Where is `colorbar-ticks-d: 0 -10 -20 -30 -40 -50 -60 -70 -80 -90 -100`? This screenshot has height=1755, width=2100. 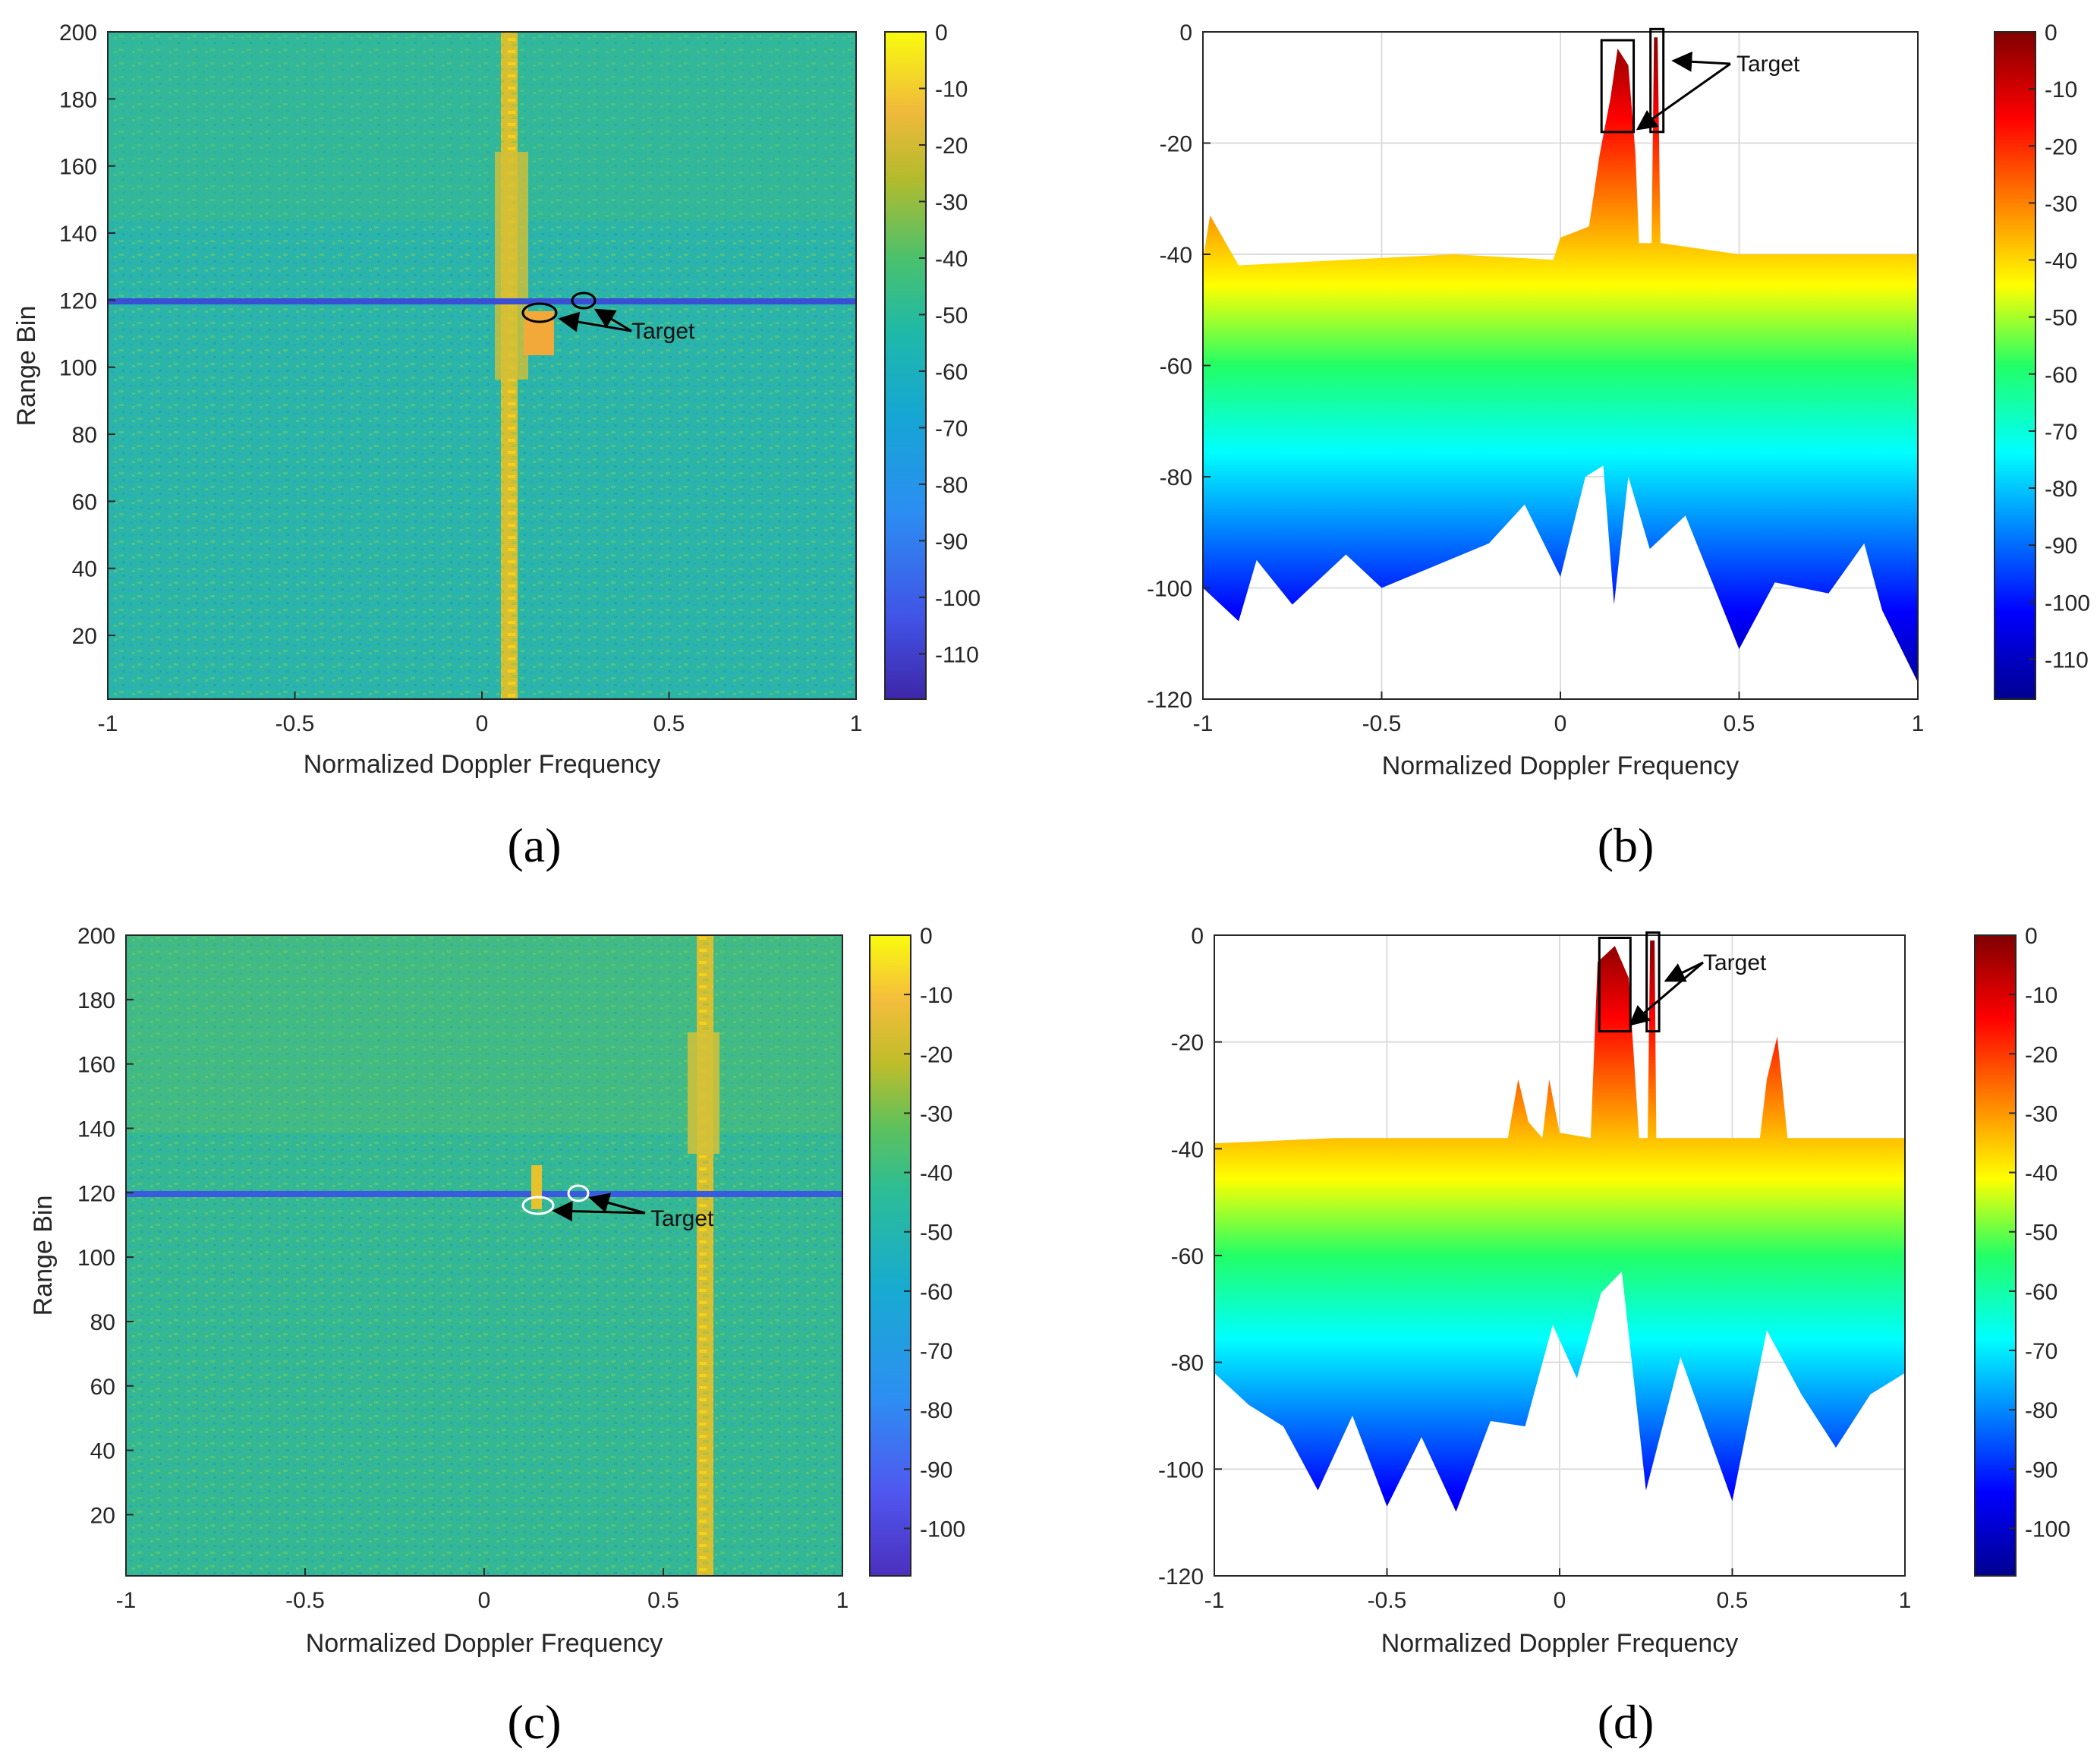 colorbar-ticks-d: 0 -10 -20 -30 -40 -50 -60 -70 -80 -90 -100 is located at coordinates (2039, 1233).